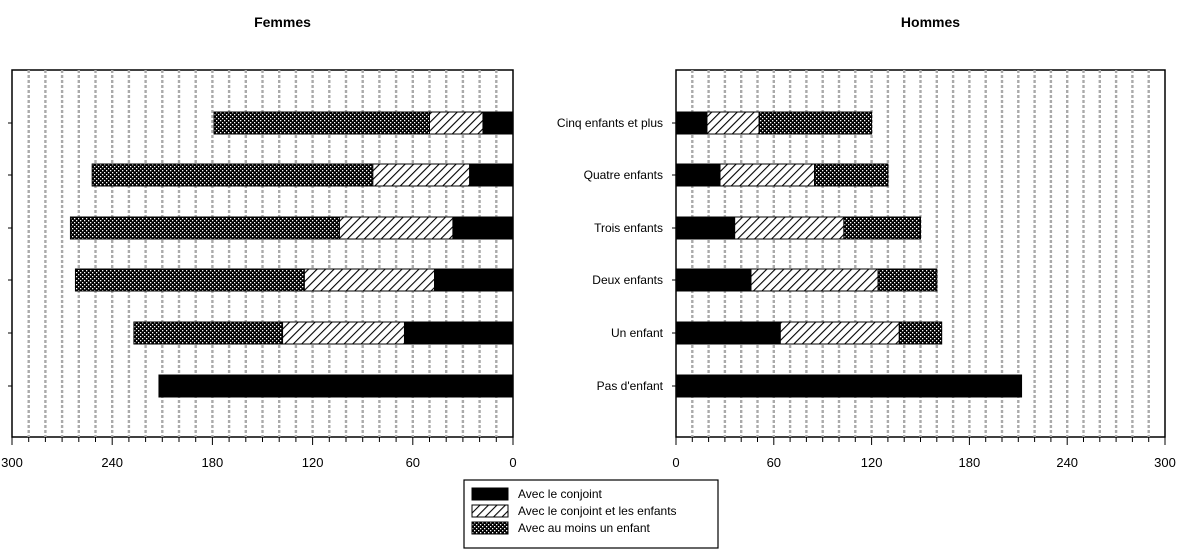 This screenshot has height=555, width=1179. I want to click on tick-label-hommes: 180, so click(970, 462).